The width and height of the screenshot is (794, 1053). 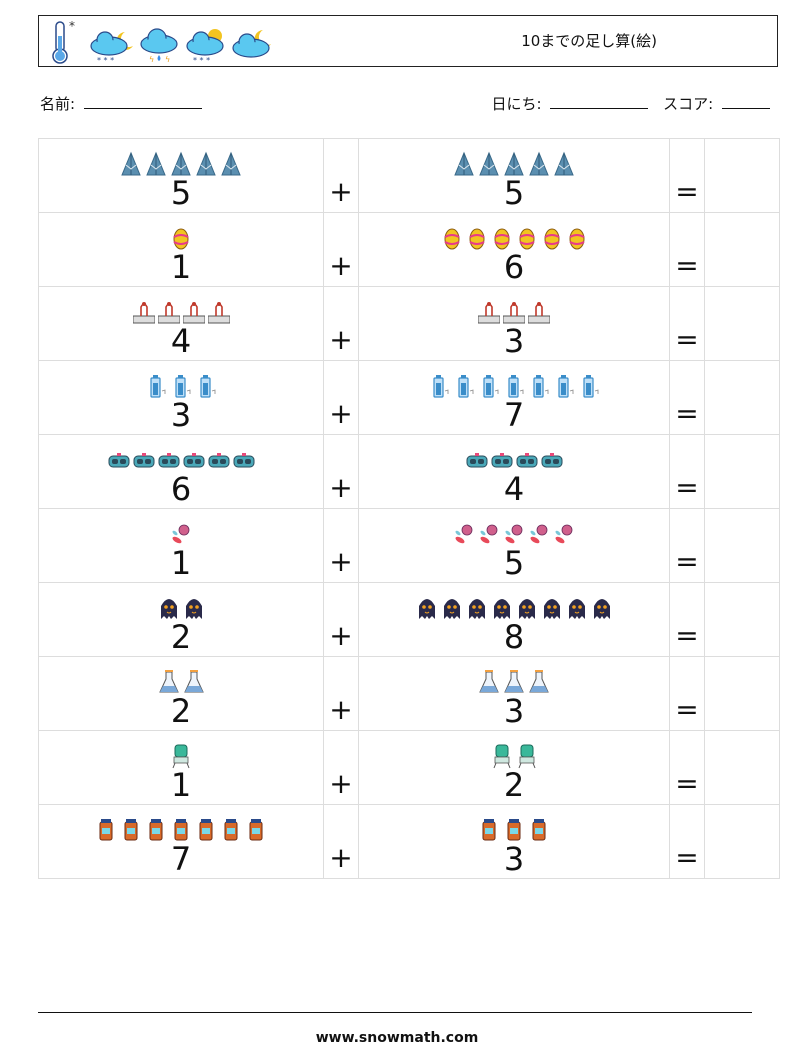 What do you see at coordinates (746, 101) in the screenshot?
I see `score-blank` at bounding box center [746, 101].